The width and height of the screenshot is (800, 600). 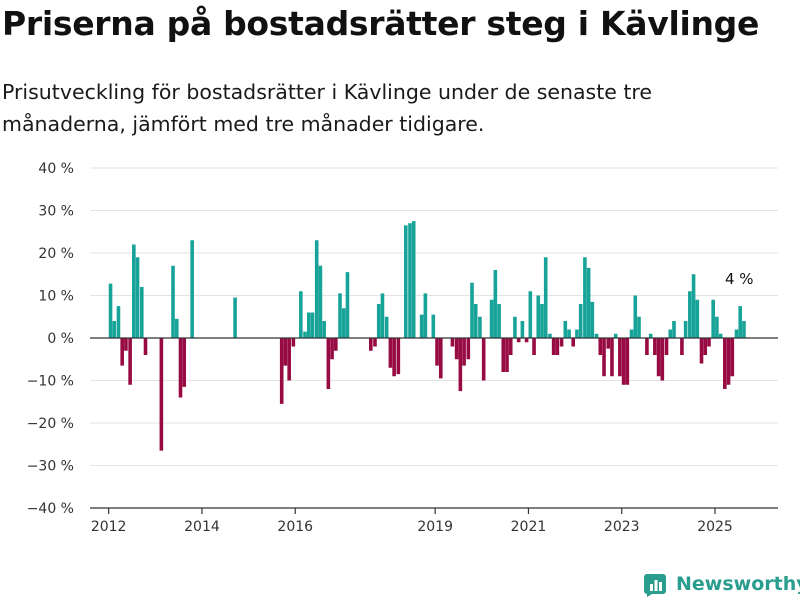 What do you see at coordinates (56, 212) in the screenshot?
I see `y-tick-label: 30 %` at bounding box center [56, 212].